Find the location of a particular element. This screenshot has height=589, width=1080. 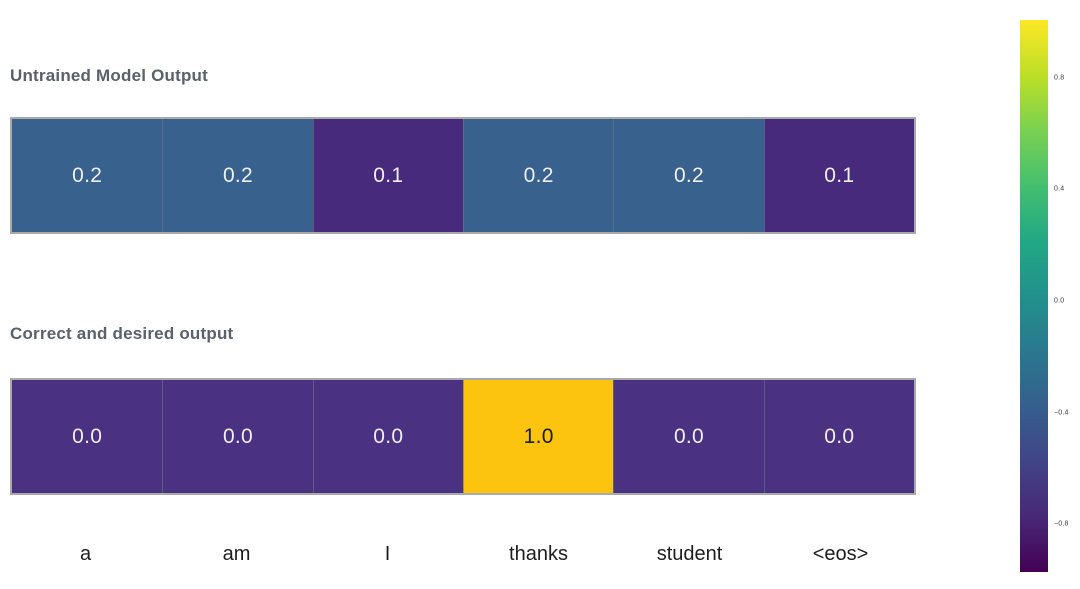

colorbar-tick-label: 0.0 is located at coordinates (1059, 301).